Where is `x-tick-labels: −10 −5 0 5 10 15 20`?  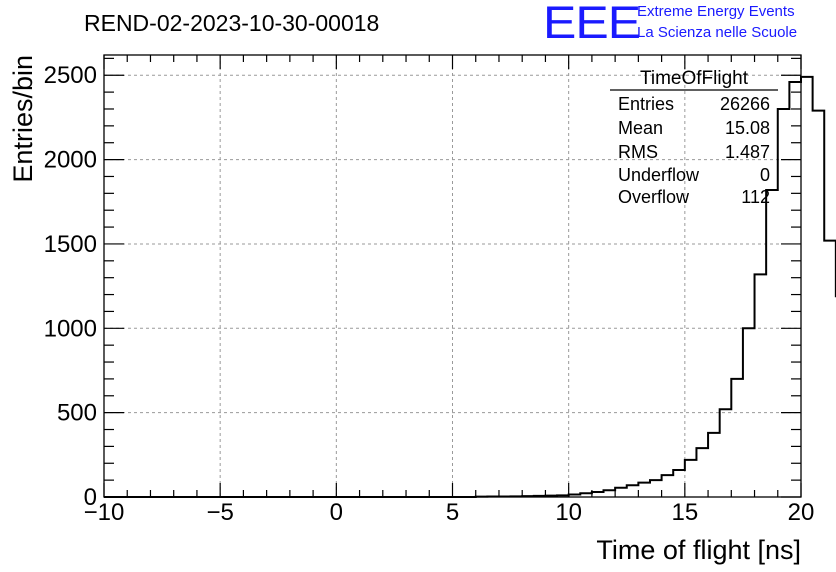
x-tick-labels: −10 −5 0 5 10 15 20 is located at coordinates (449, 512).